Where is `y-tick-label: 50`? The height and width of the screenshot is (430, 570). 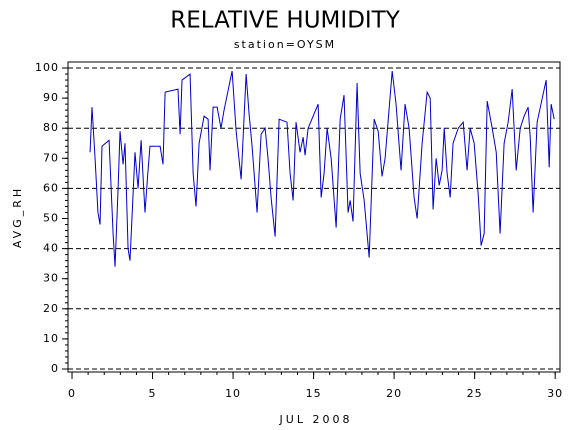 y-tick-label: 50 is located at coordinates (51, 218).